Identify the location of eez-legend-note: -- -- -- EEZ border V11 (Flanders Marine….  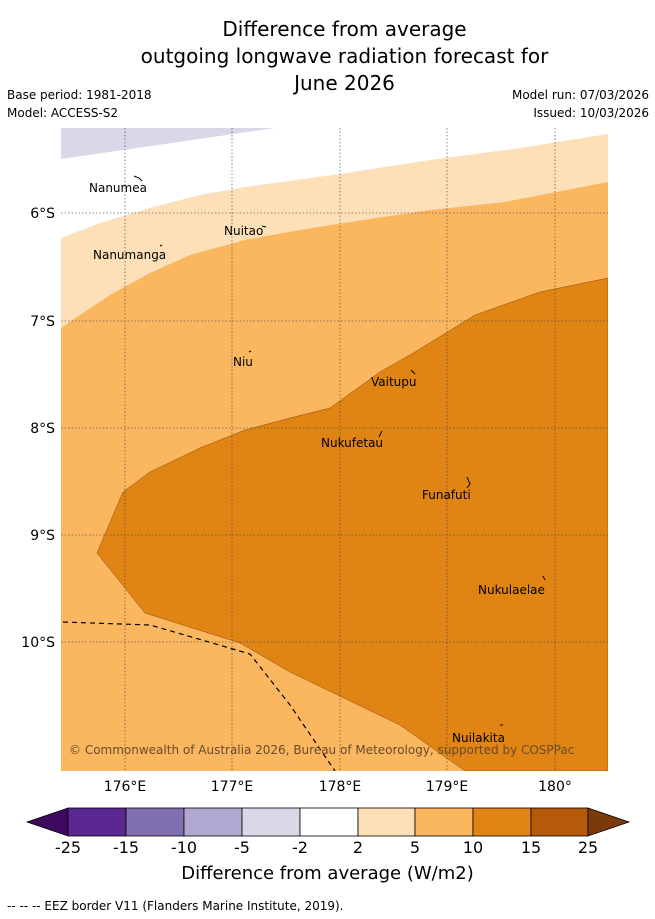
(175, 906).